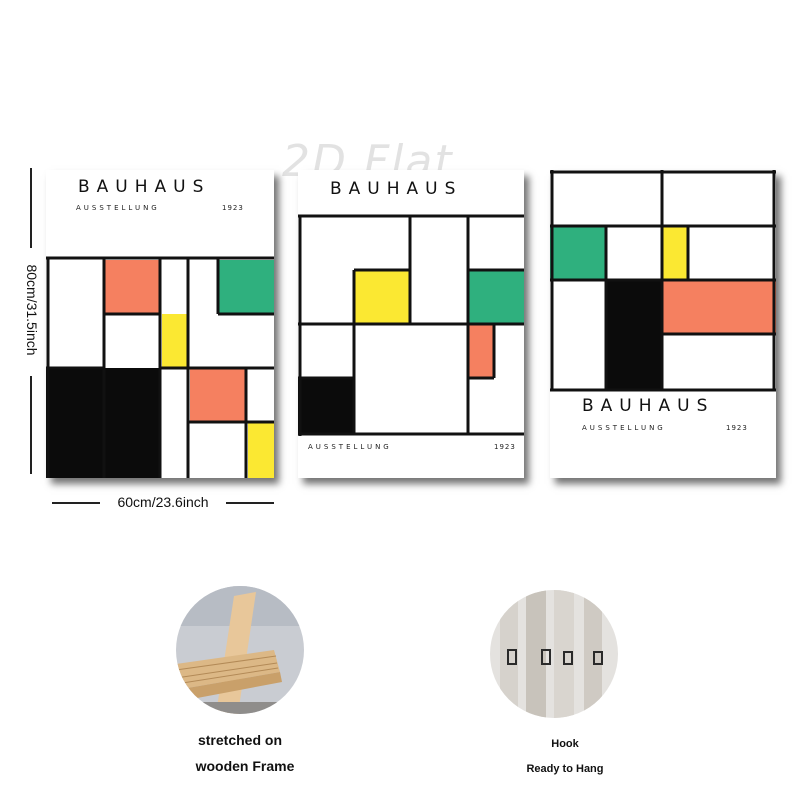 The image size is (800, 800). What do you see at coordinates (565, 744) in the screenshot?
I see `feature-caption-hook-line1: Hook` at bounding box center [565, 744].